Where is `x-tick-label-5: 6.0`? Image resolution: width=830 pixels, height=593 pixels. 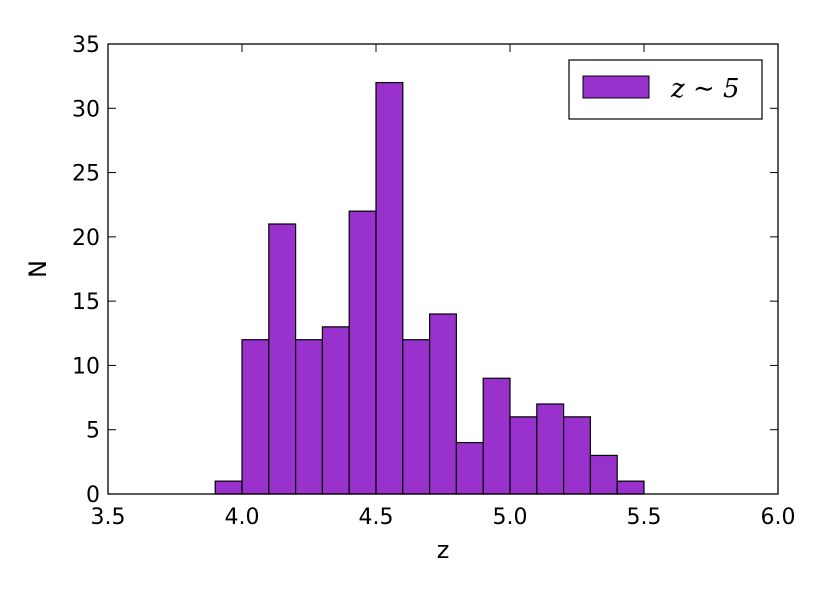
x-tick-label-5: 6.0 is located at coordinates (778, 517).